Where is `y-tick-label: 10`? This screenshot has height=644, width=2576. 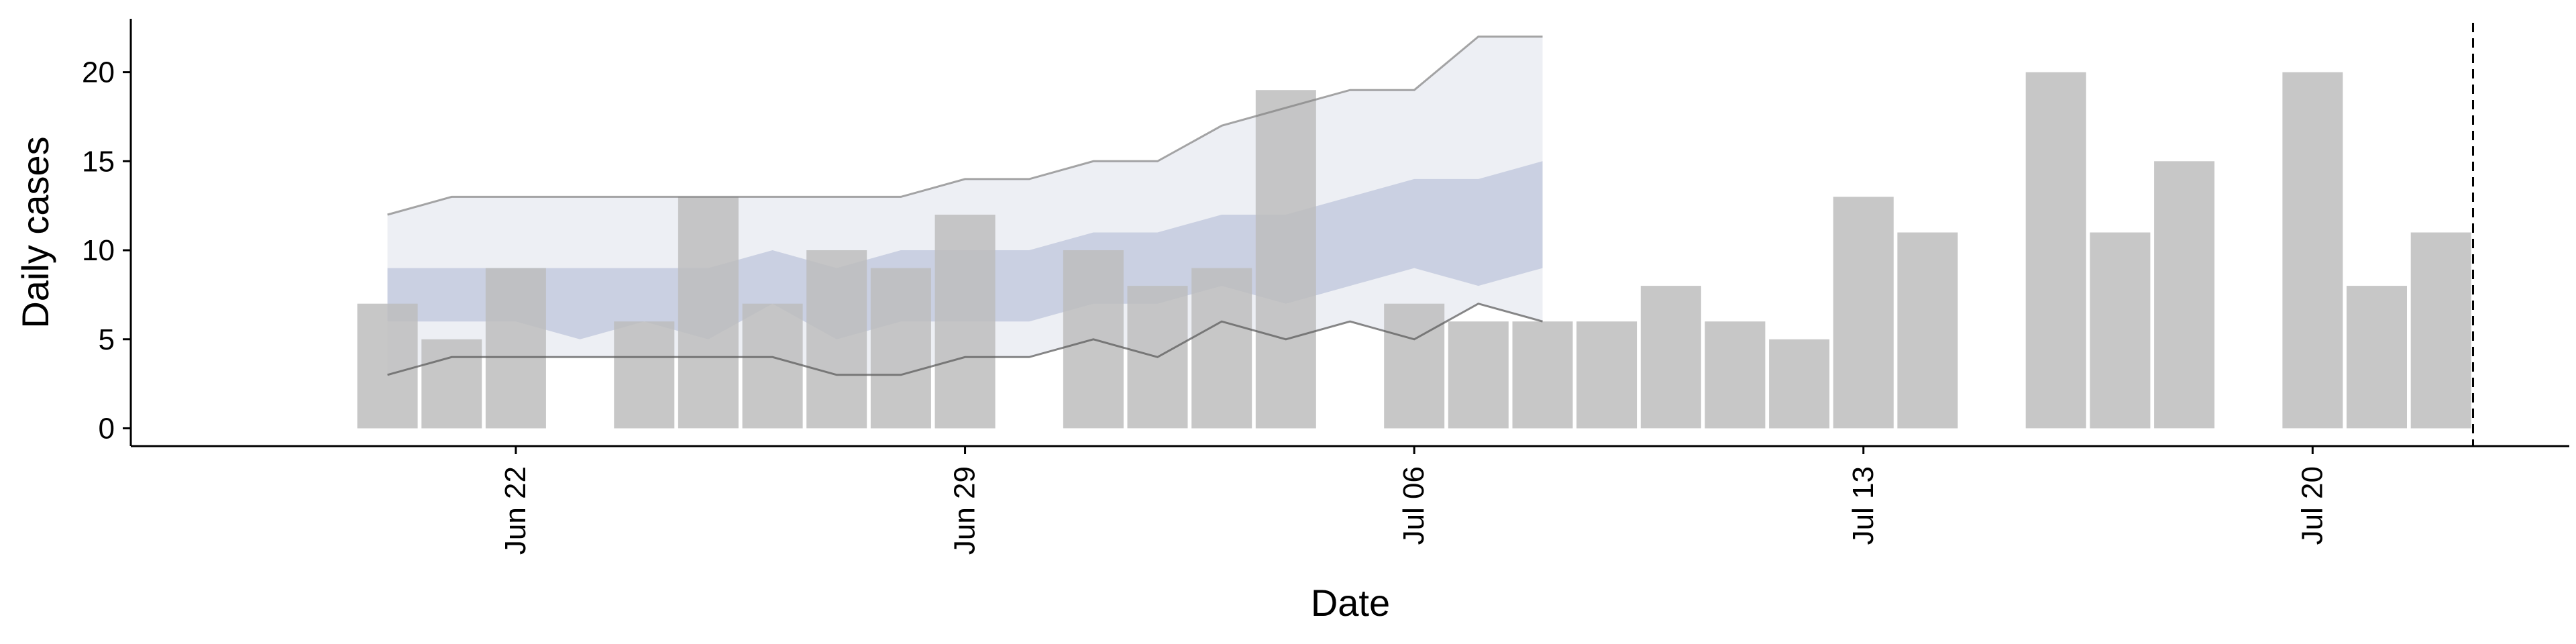 y-tick-label: 10 is located at coordinates (98, 250).